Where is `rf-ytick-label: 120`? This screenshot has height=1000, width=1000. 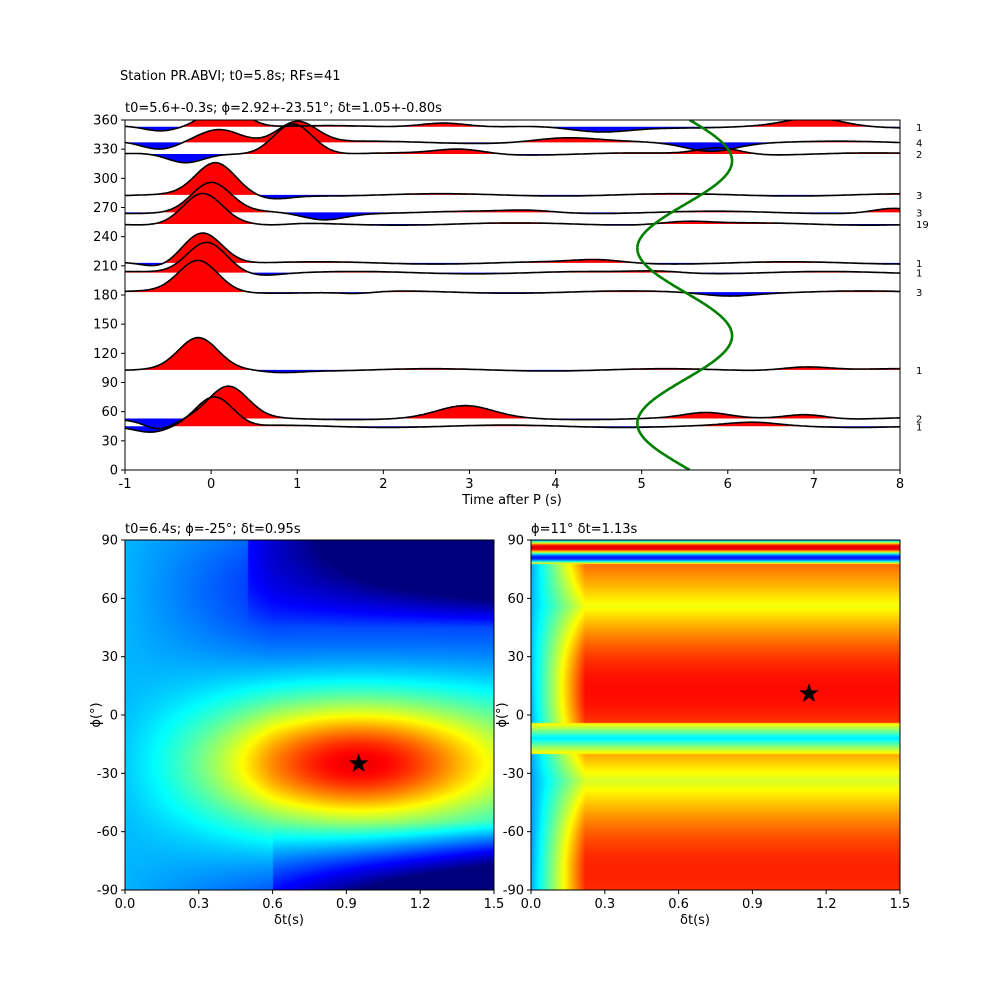 rf-ytick-label: 120 is located at coordinates (105, 354).